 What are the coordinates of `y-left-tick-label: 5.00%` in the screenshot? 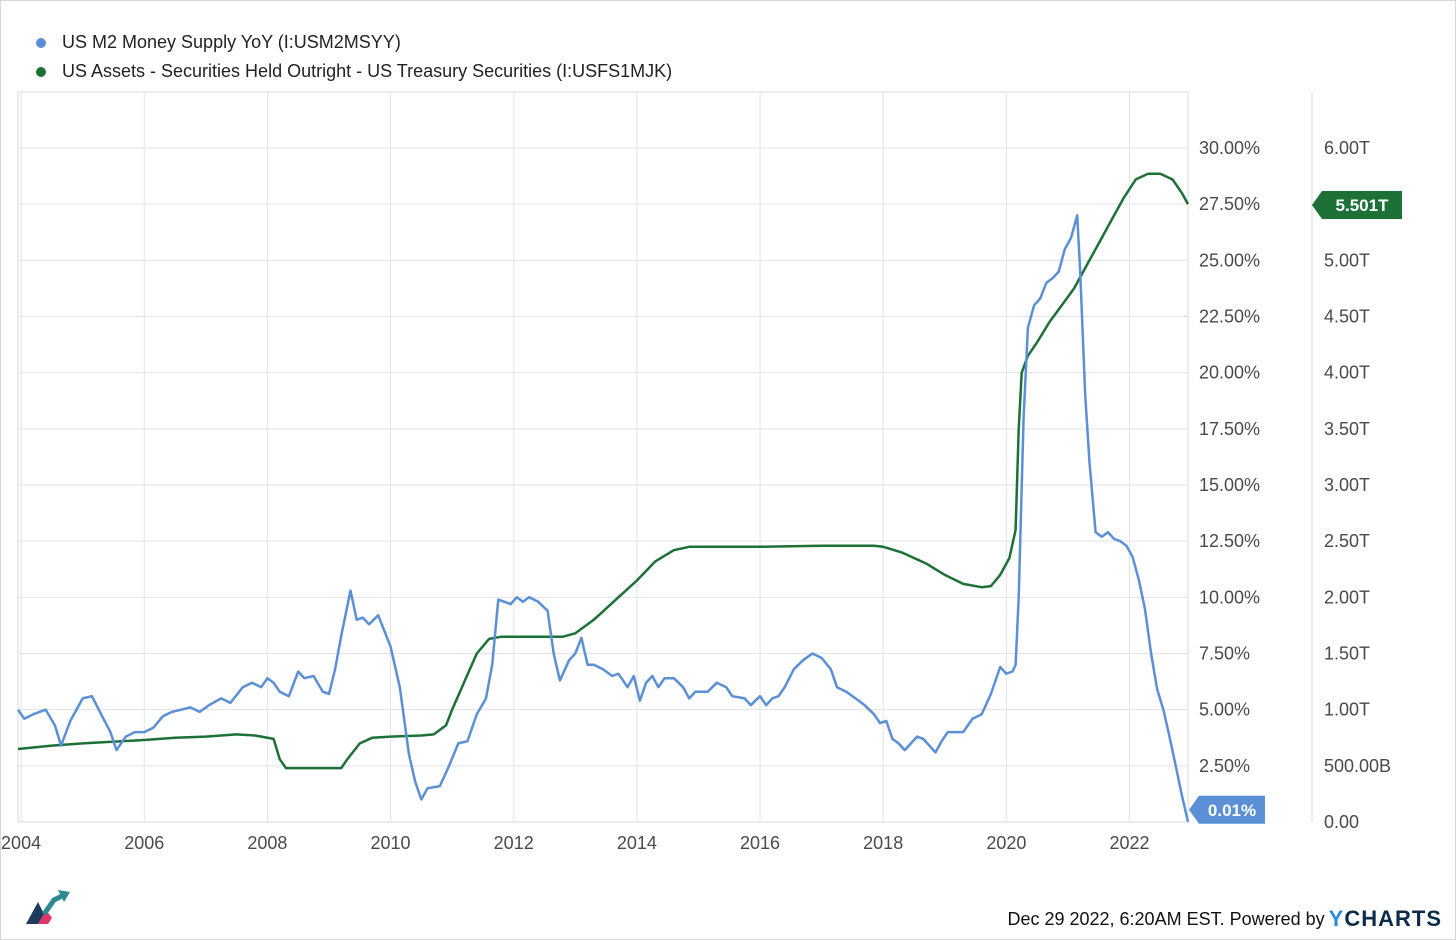 It's located at (1224, 710).